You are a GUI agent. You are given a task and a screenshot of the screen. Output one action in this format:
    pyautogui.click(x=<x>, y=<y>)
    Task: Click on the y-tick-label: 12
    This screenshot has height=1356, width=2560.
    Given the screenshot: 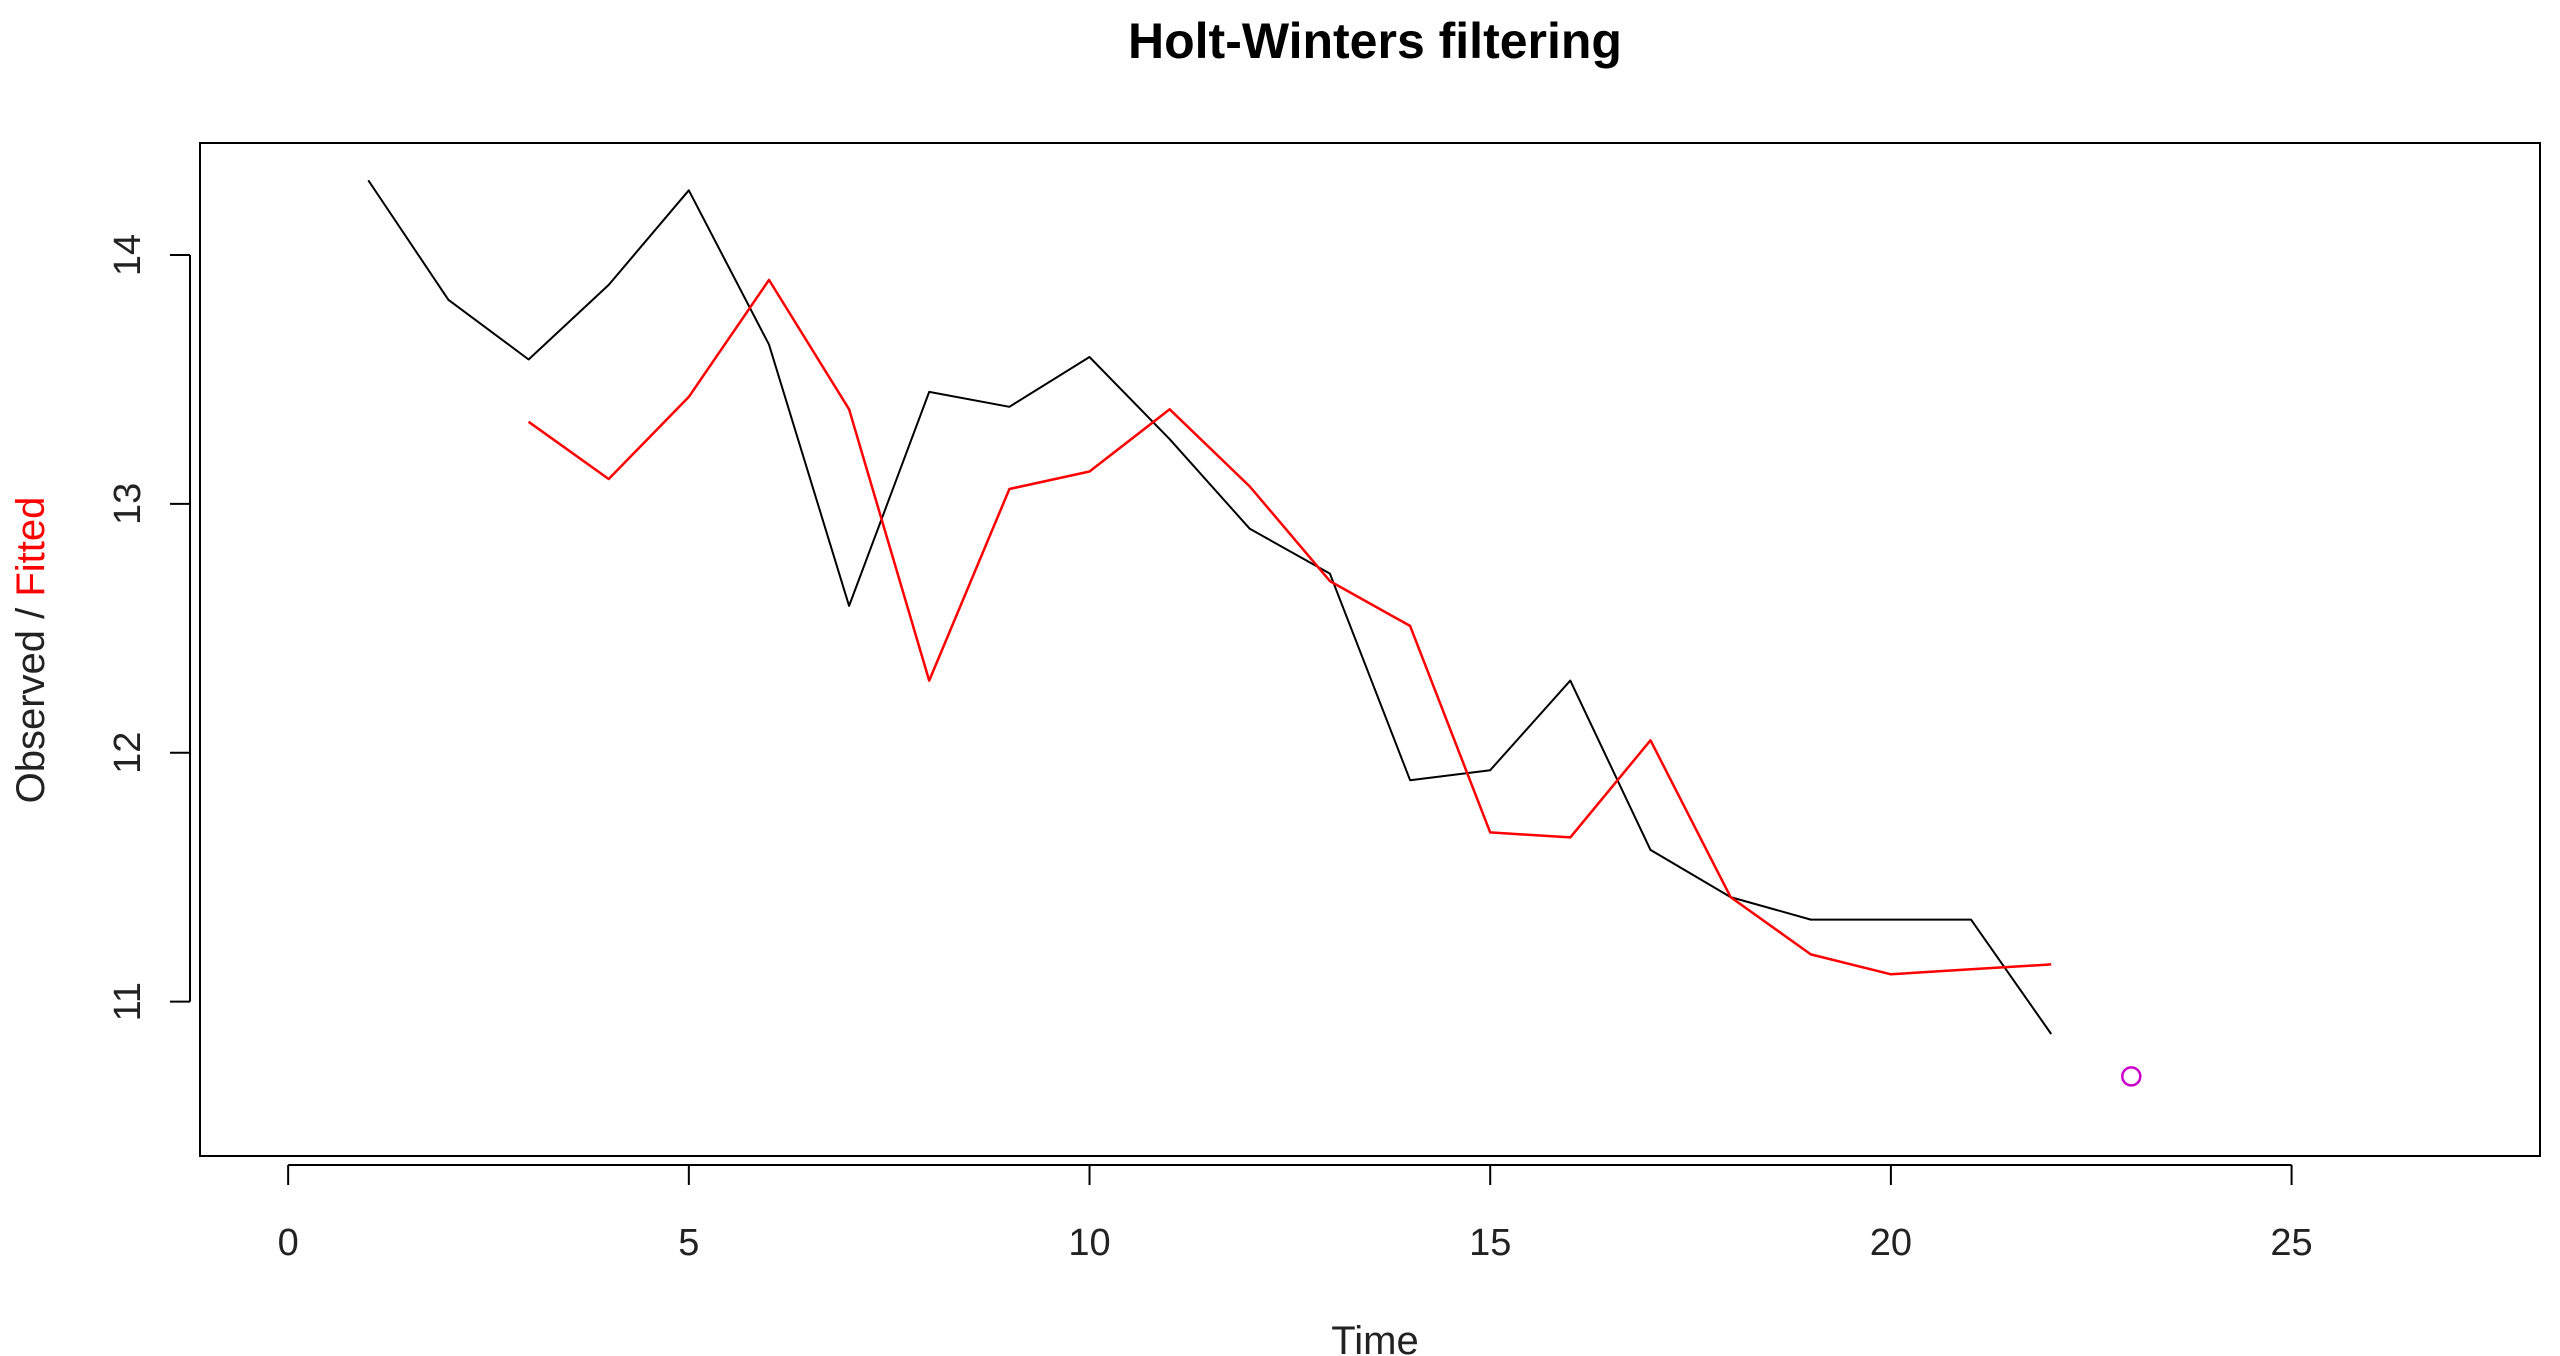 What is the action you would take?
    pyautogui.click(x=128, y=753)
    